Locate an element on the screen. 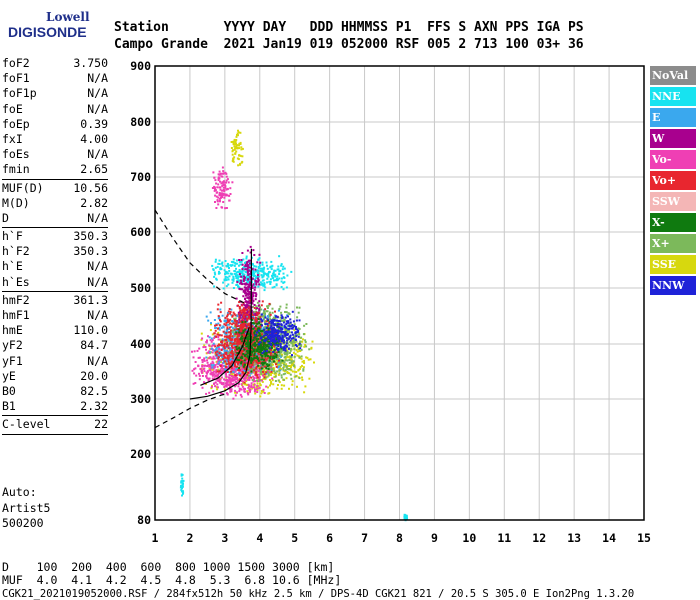  param-row: hmF2 361.3 is located at coordinates (55, 300).